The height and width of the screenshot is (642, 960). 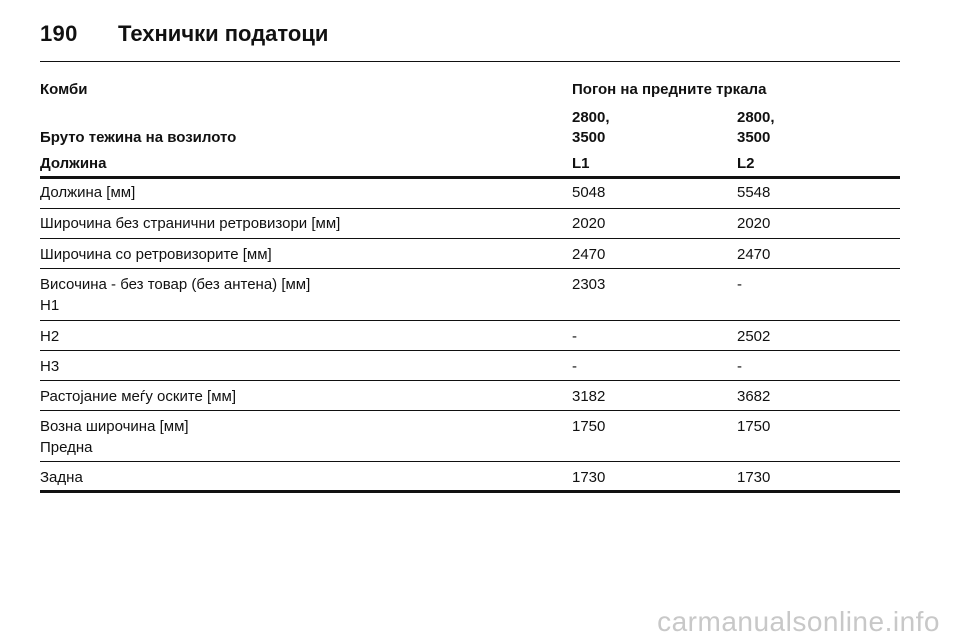 What do you see at coordinates (114, 426) in the screenshot?
I see `table-row-label: Возна широчина [мм]` at bounding box center [114, 426].